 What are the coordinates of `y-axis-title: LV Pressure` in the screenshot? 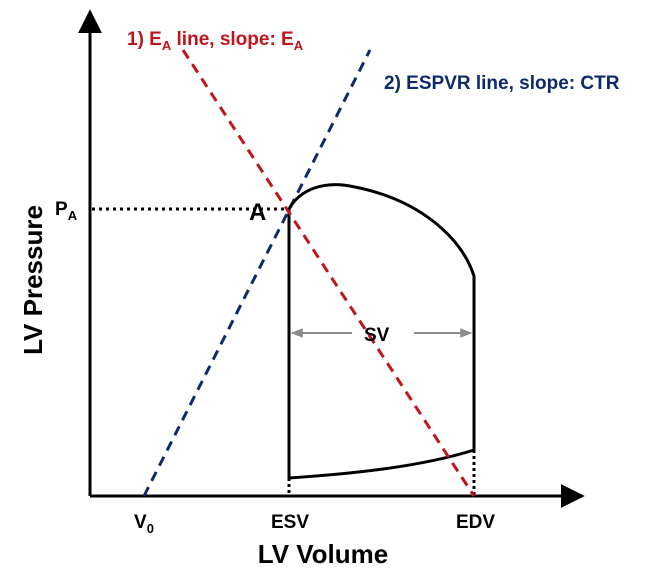 It's located at (33, 280).